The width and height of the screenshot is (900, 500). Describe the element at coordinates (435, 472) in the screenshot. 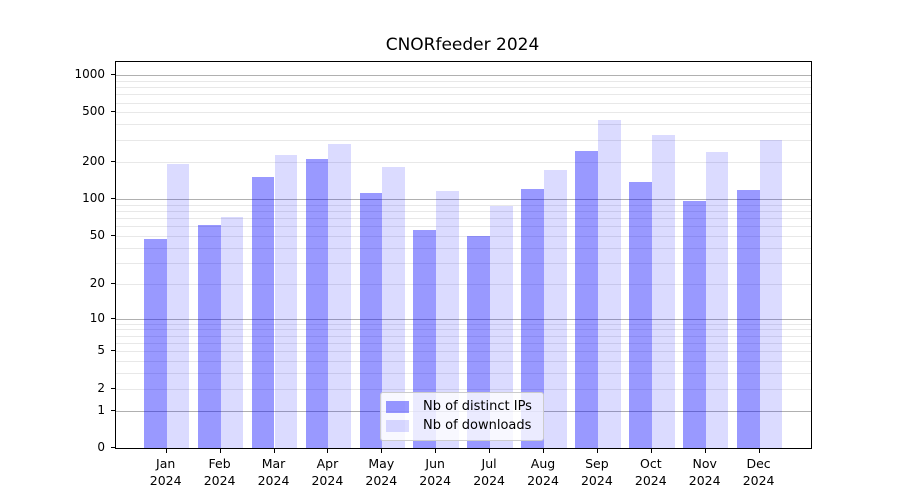

I see `x-tick-label: Jun 2024` at that location.